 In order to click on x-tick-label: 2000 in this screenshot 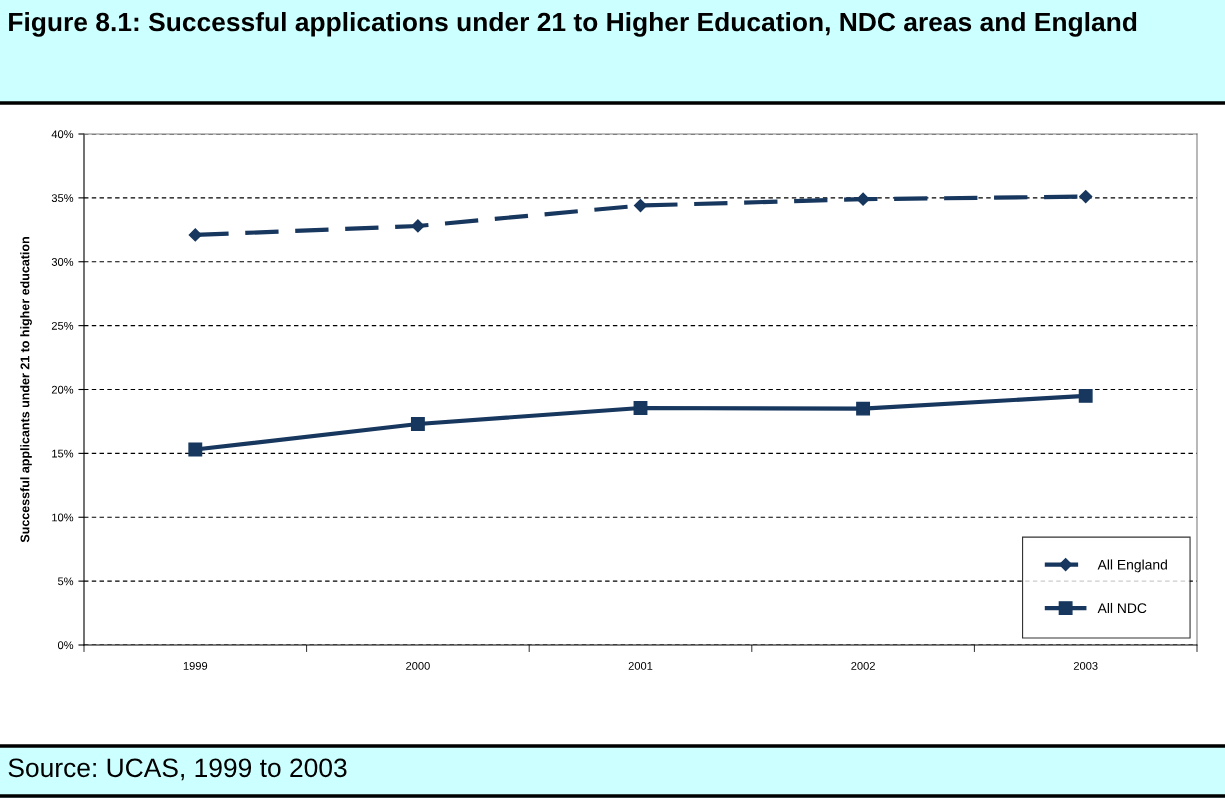, I will do `click(418, 665)`.